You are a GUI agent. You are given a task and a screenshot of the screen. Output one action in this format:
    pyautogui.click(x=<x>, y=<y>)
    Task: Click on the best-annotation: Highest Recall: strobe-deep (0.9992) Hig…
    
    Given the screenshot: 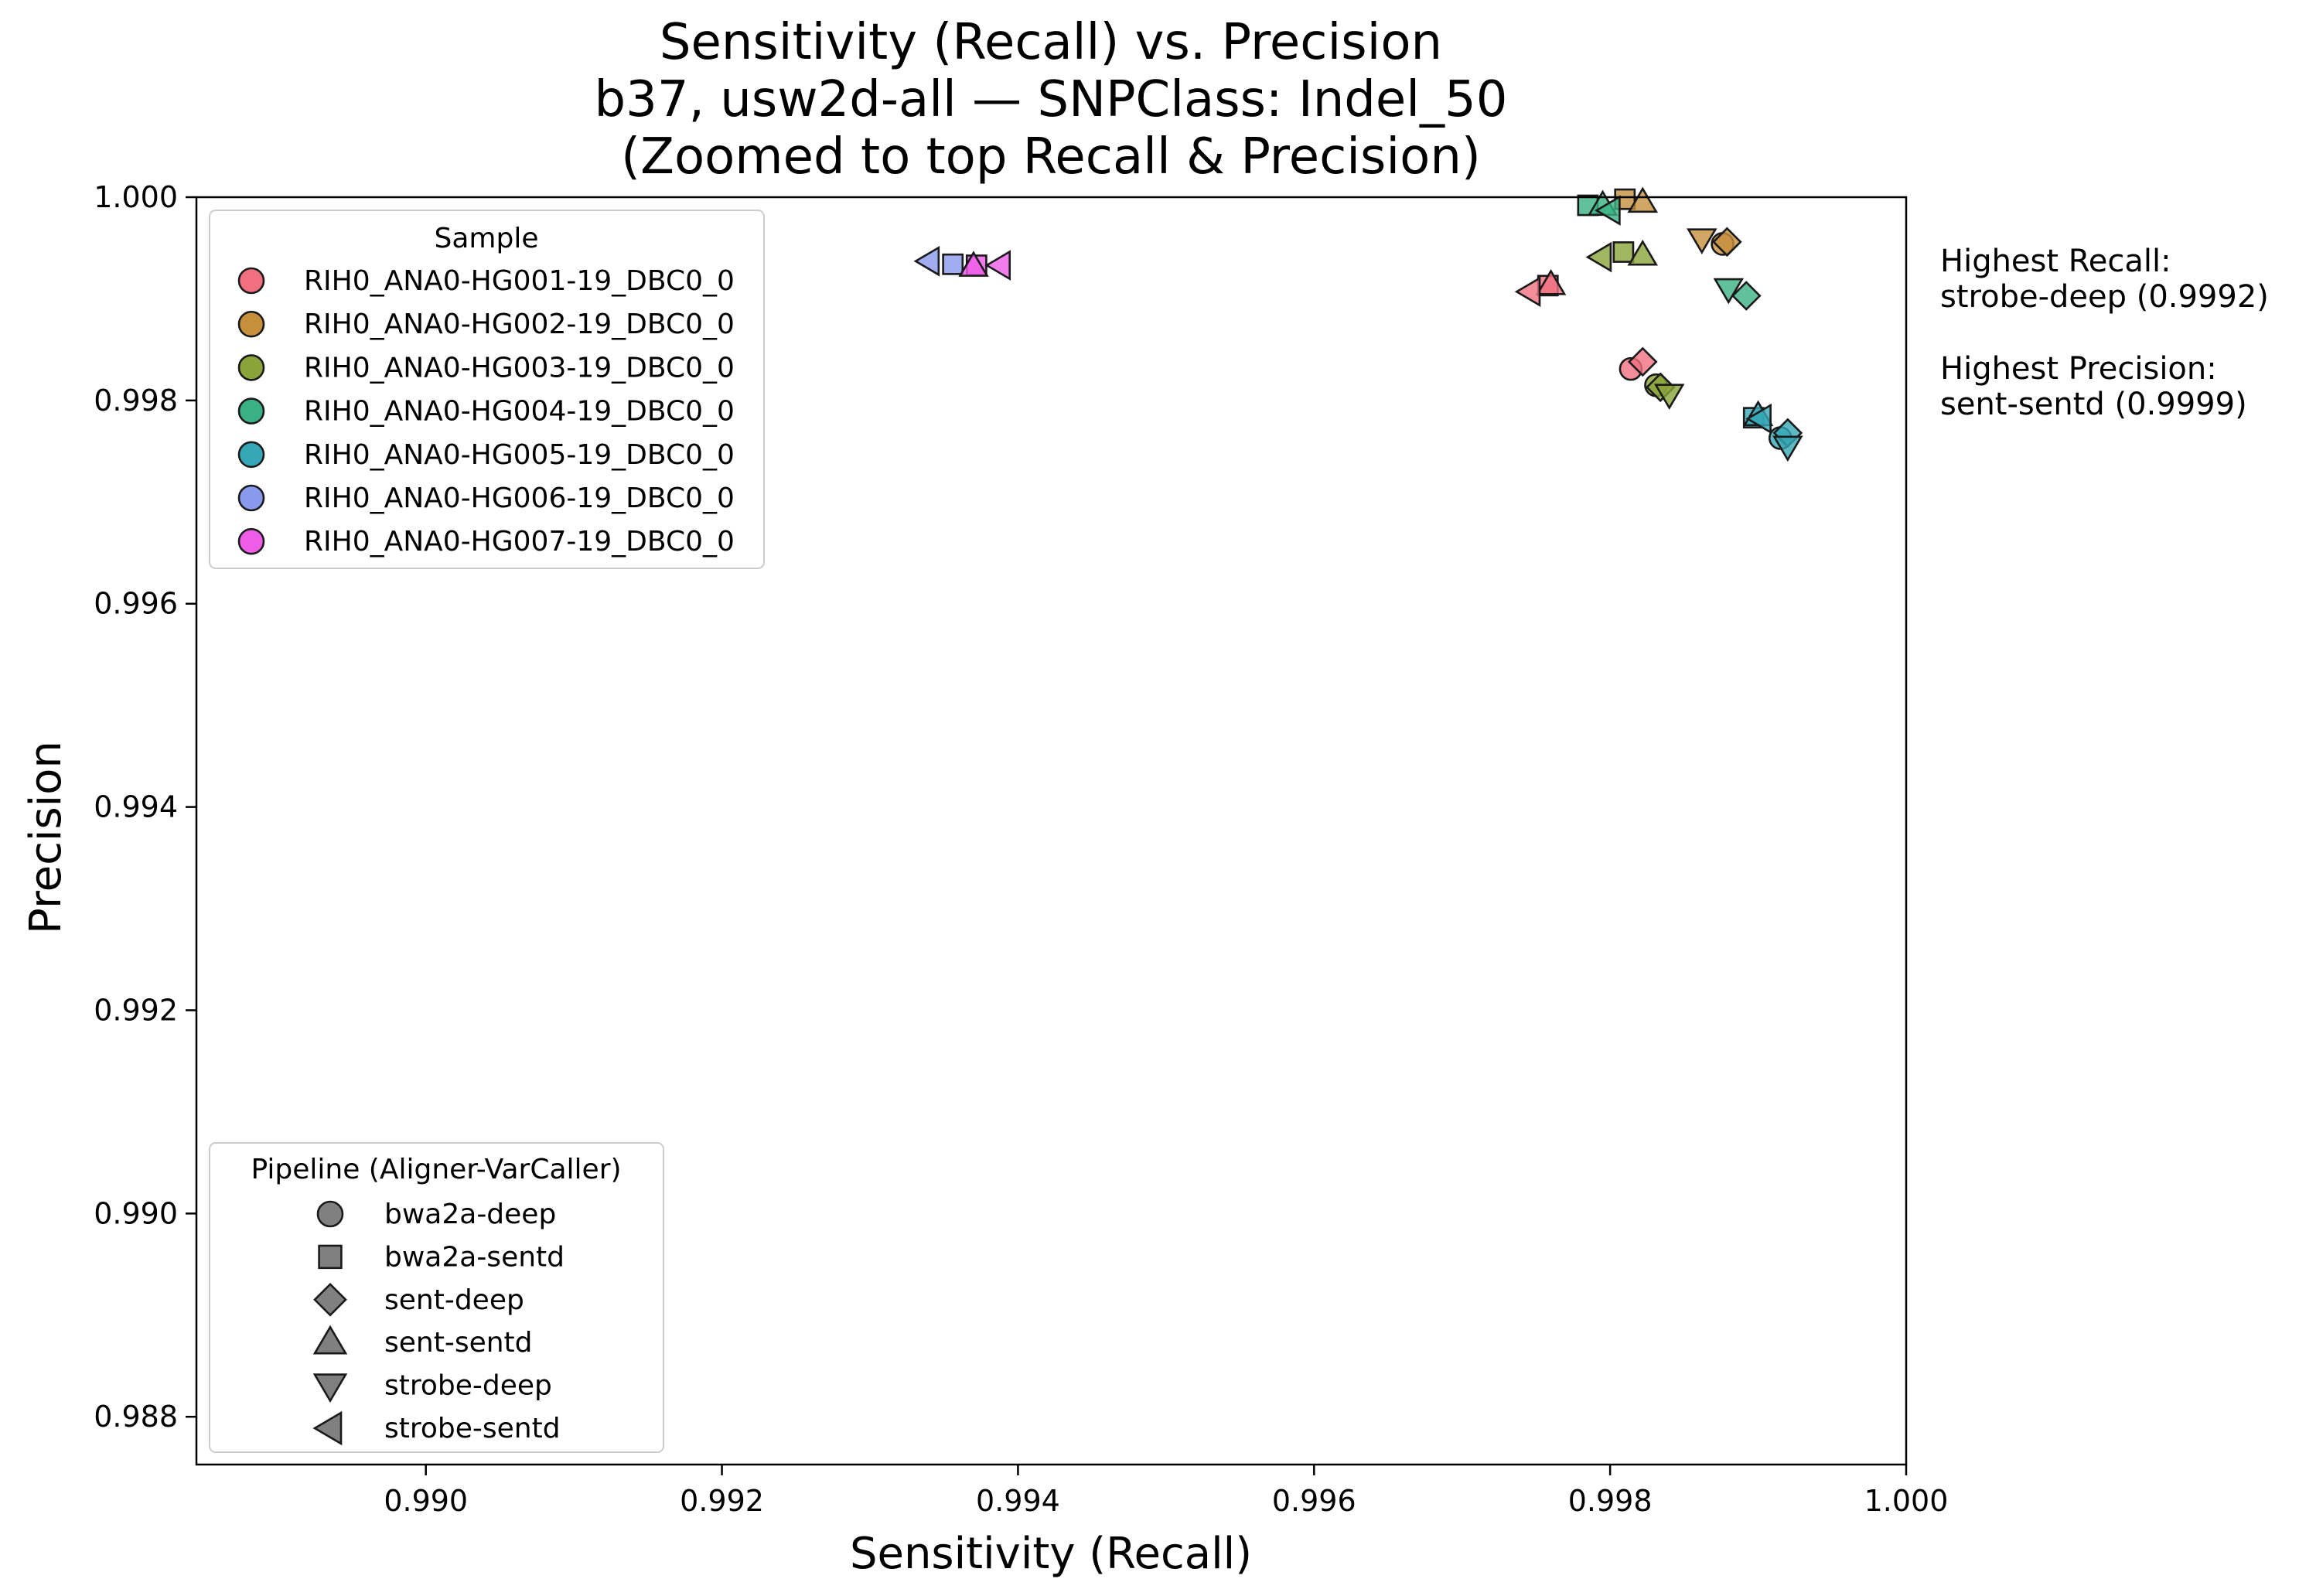 What is the action you would take?
    pyautogui.click(x=2104, y=333)
    